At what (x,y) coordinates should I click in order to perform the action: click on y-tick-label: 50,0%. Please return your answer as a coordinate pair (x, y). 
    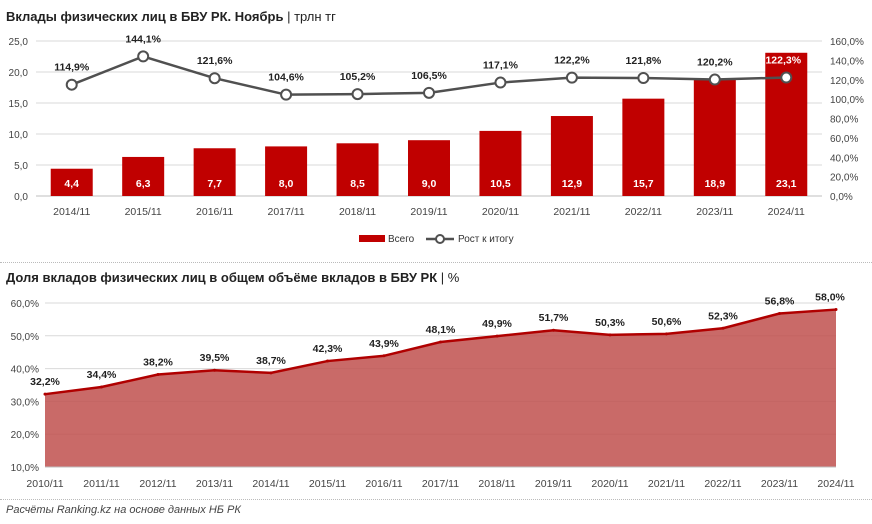
    Looking at the image, I should click on (25, 337).